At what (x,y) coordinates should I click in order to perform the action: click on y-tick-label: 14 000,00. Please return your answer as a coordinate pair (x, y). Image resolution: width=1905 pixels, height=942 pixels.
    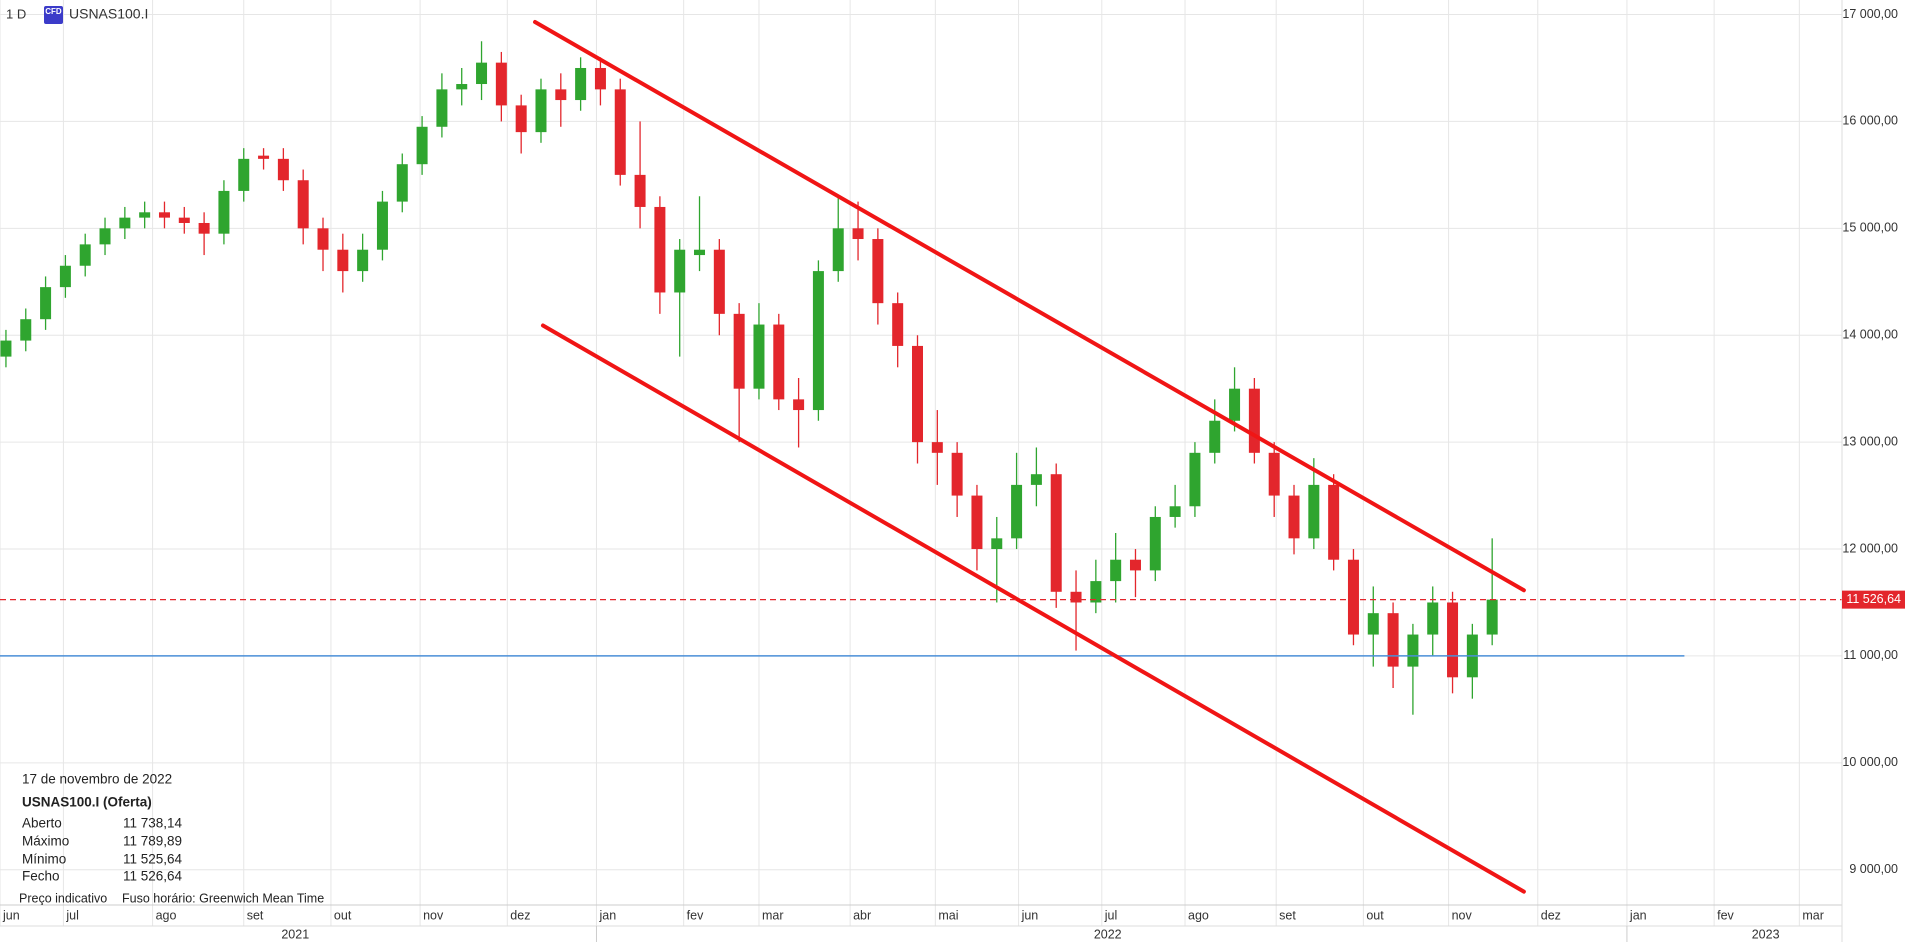
    Looking at the image, I should click on (1870, 335).